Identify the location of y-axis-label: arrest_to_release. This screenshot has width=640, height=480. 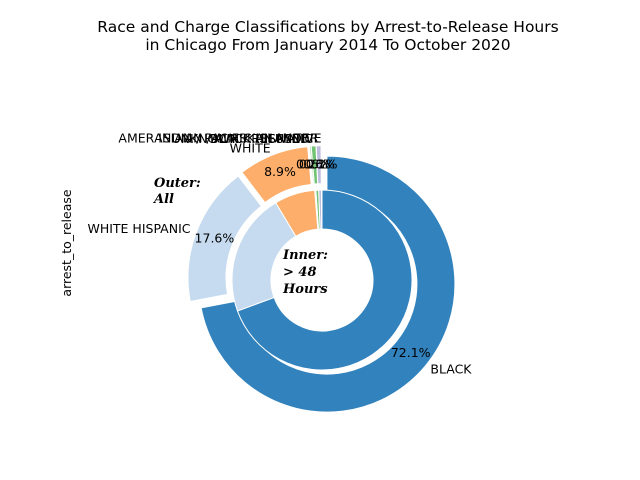
(66, 242).